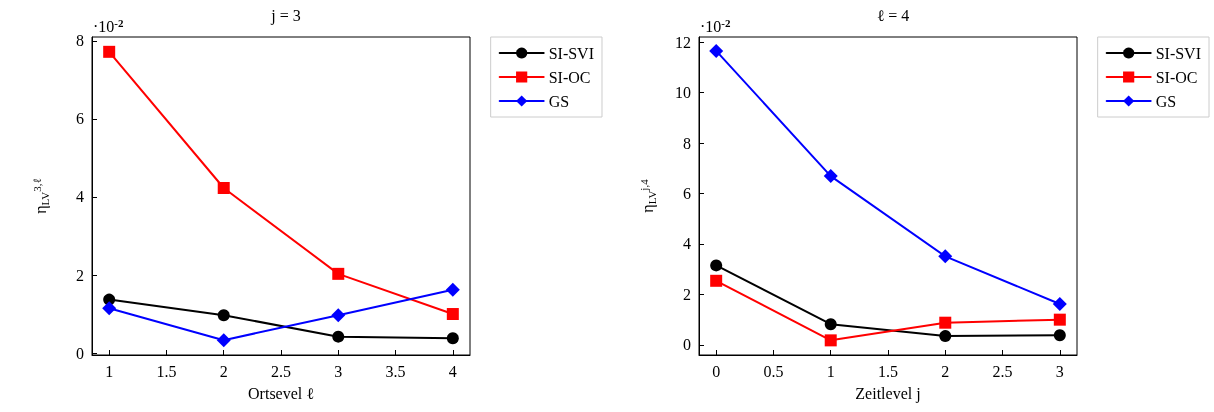 Image resolution: width=1214 pixels, height=412 pixels. Describe the element at coordinates (773, 371) in the screenshot. I see `x-tick-label: 0.5` at that location.